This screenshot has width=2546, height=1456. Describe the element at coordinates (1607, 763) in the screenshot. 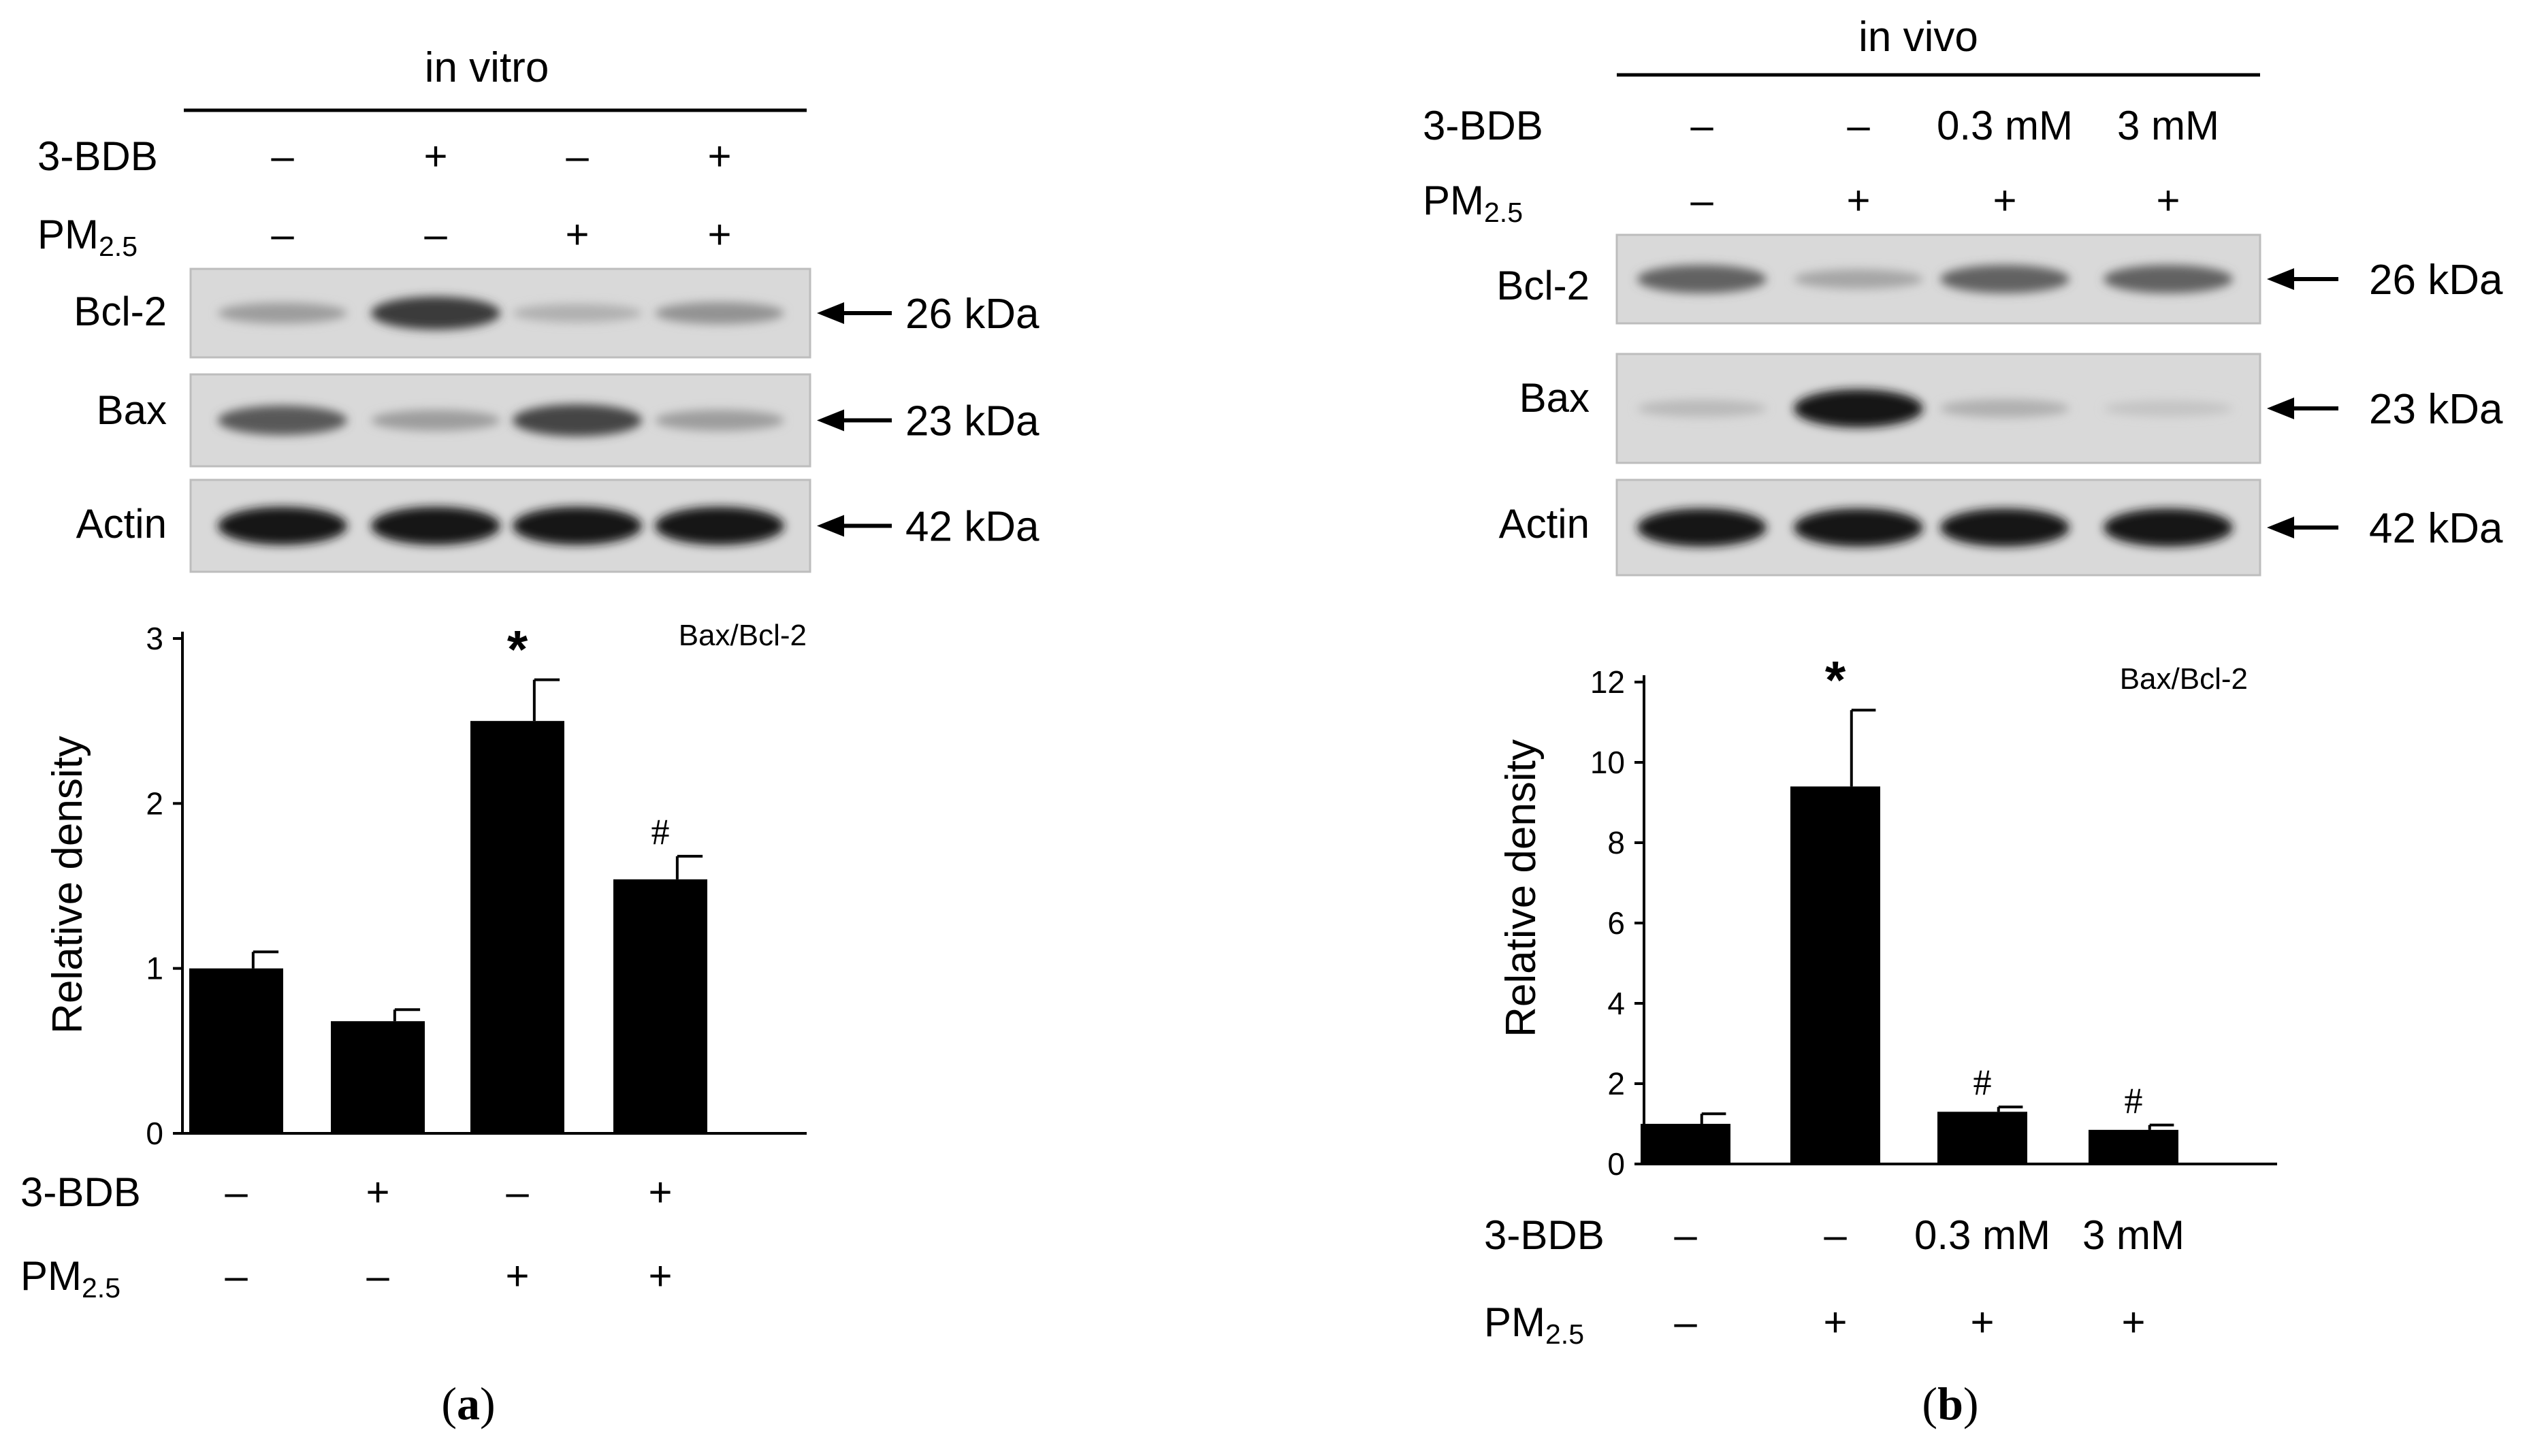

I see `y-tick-label: 10` at that location.